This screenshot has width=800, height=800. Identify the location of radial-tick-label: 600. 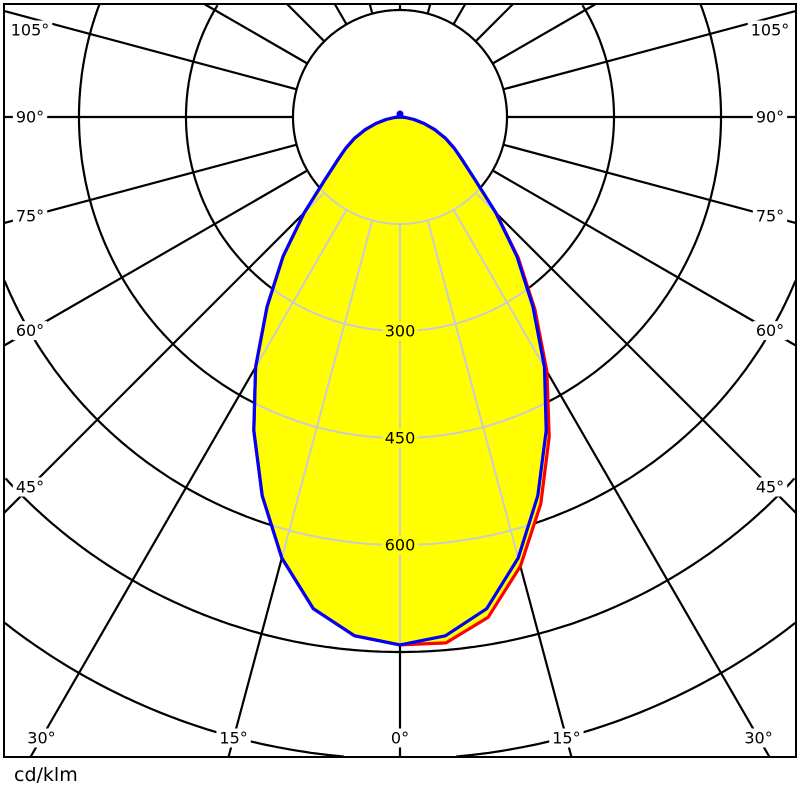
(400, 545).